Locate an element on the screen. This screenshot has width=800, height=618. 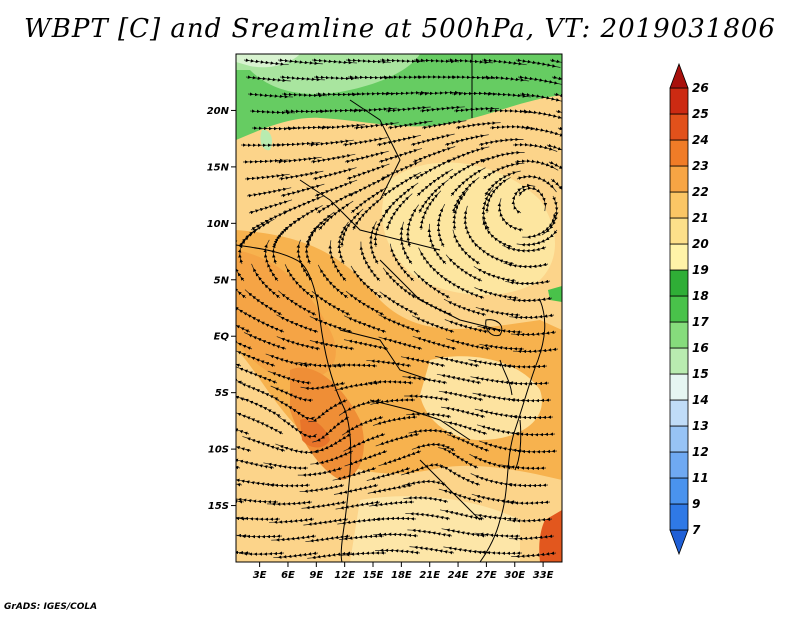
colorbar-label: 16 is located at coordinates (700, 348).